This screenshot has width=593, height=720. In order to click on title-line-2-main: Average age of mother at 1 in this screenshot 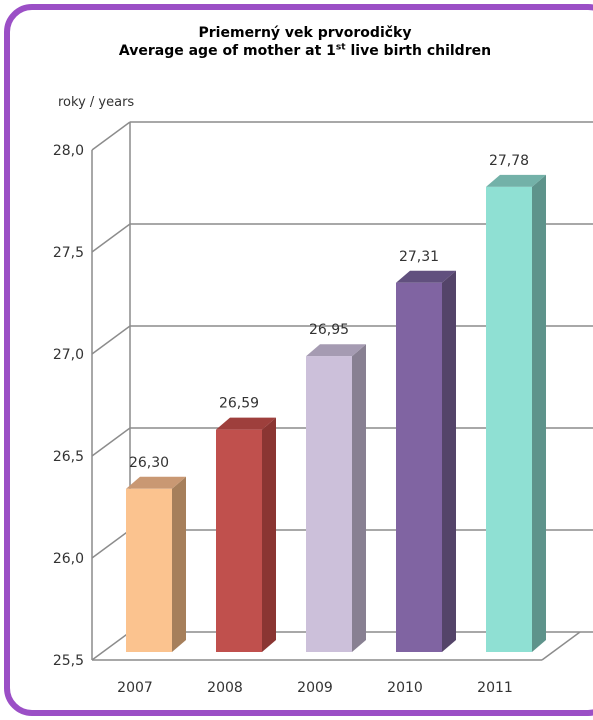, I will do `click(227, 51)`.